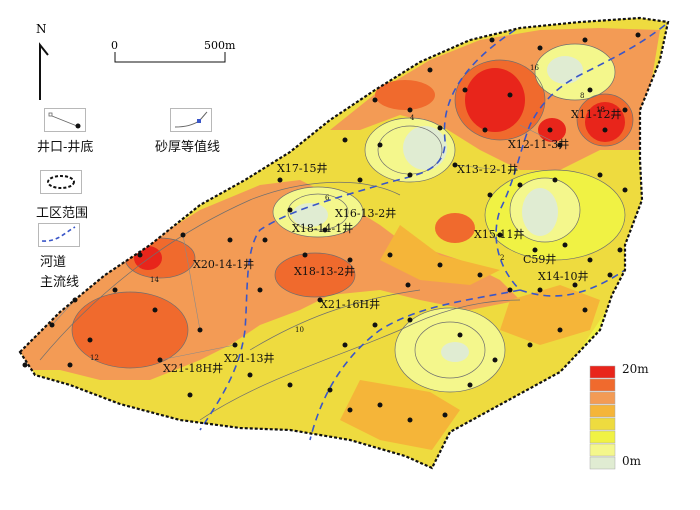  I want to click on well-label: X12-11-3井, so click(538, 144).